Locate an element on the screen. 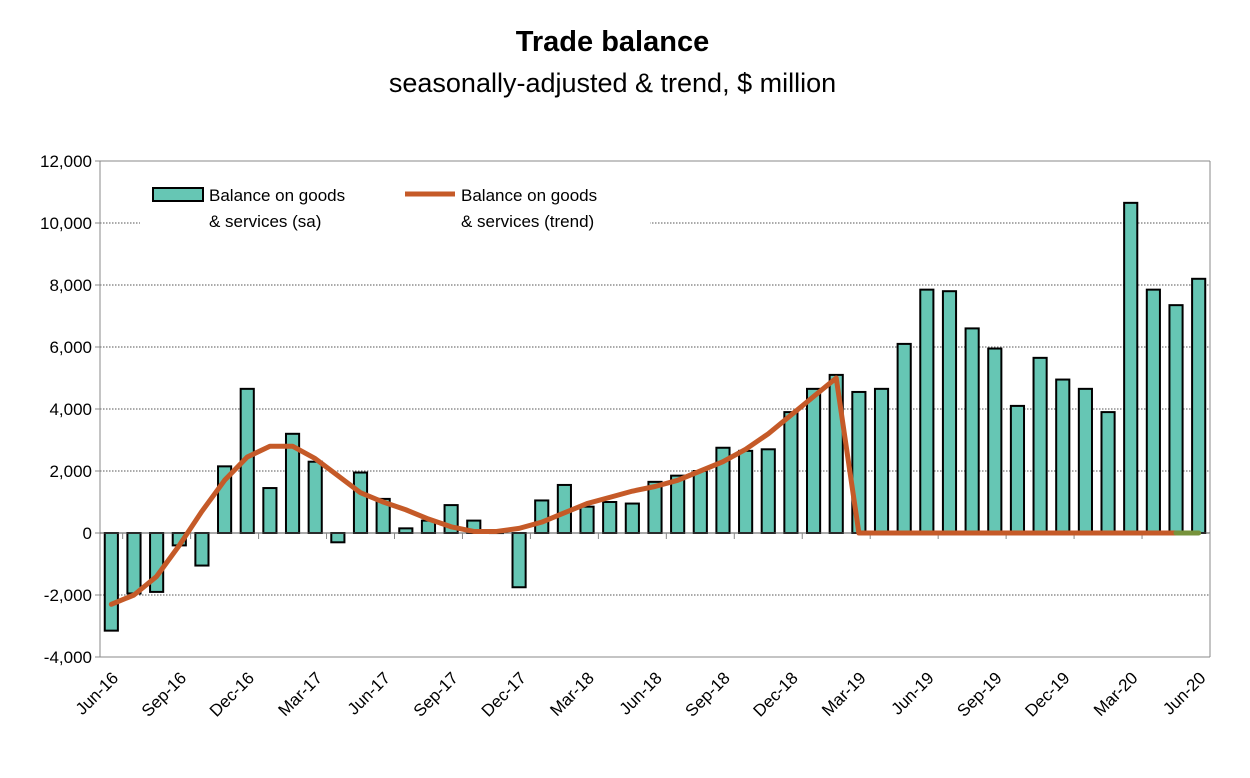 The width and height of the screenshot is (1250, 778). x-tick-label: Dec-18 is located at coordinates (776, 694).